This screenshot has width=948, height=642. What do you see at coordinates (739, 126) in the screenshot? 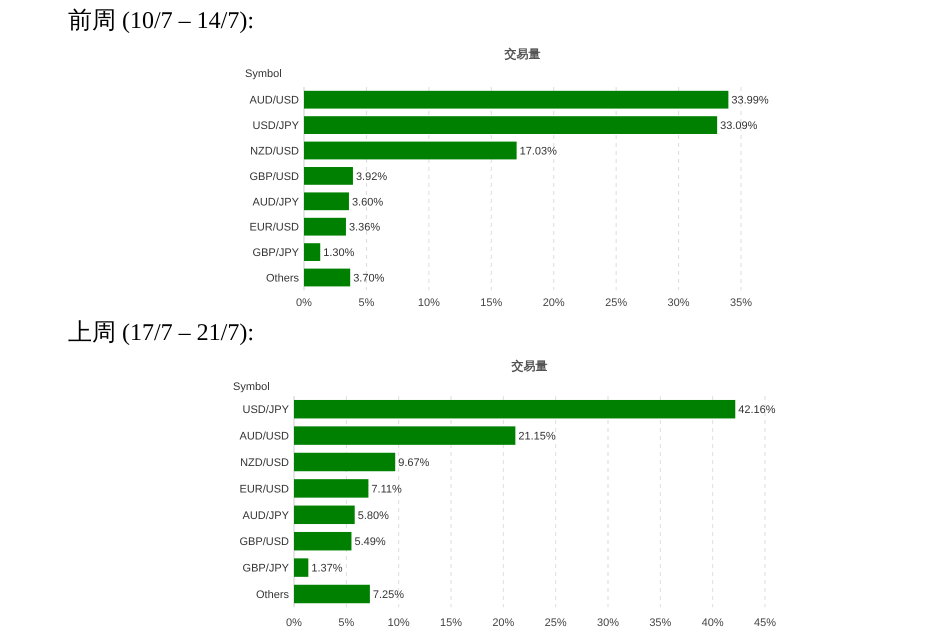
I see `data-label: 33.09%` at bounding box center [739, 126].